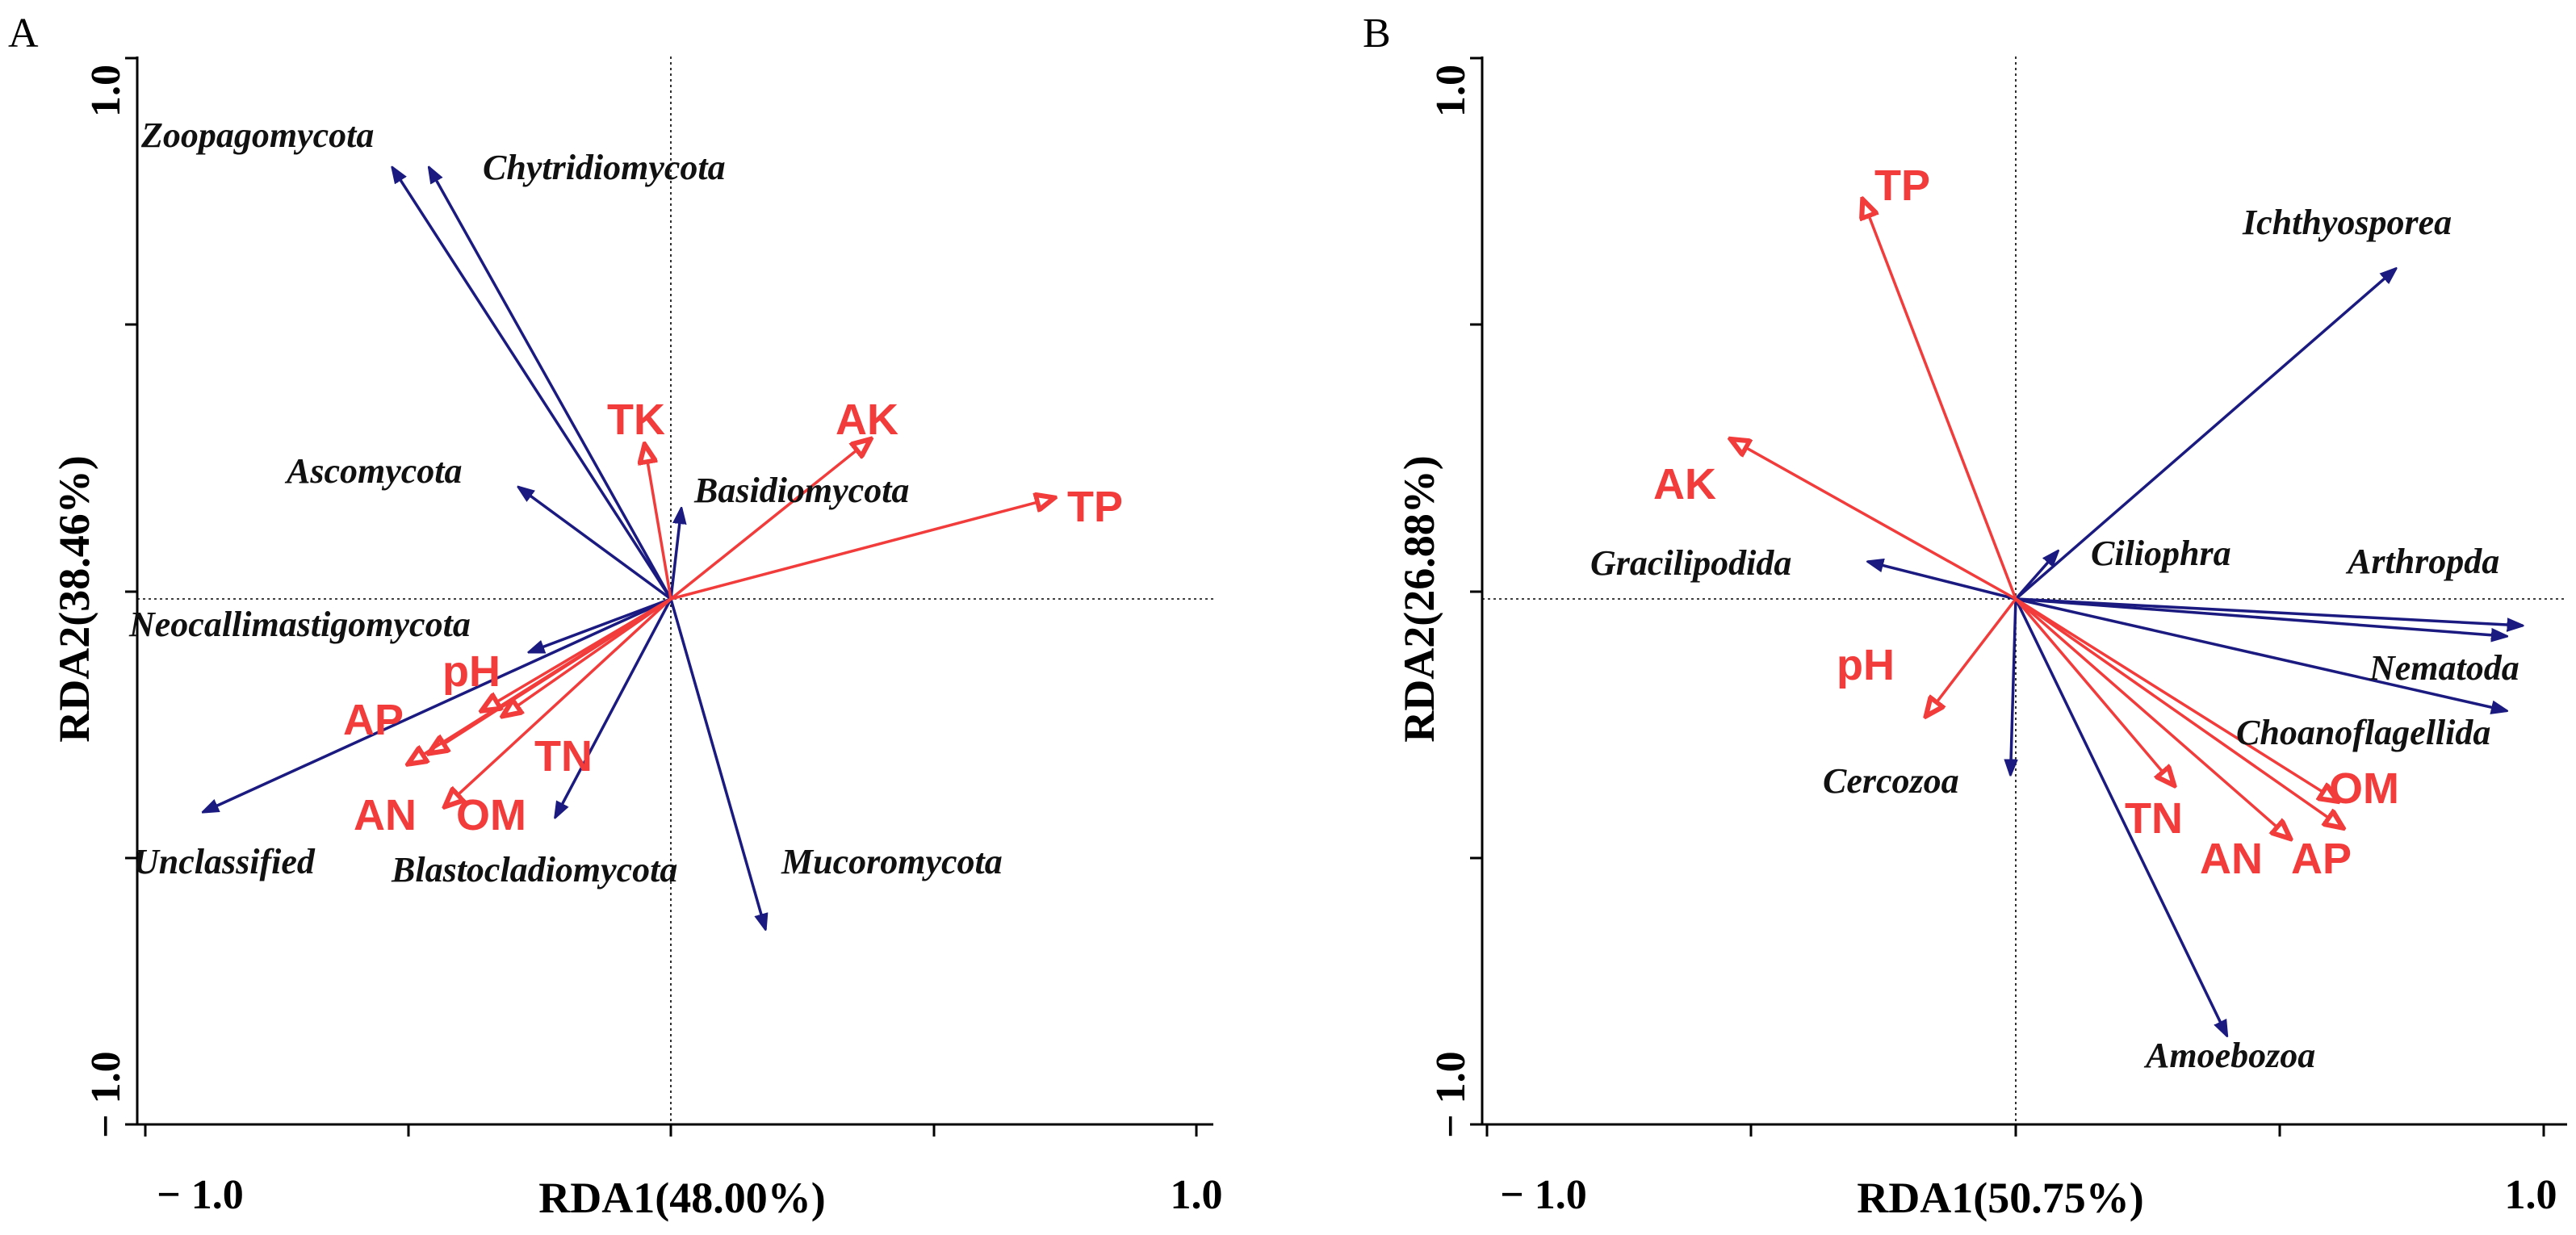 This screenshot has height=1235, width=2576. What do you see at coordinates (1971, 656) in the screenshot?
I see `env-arrow-ph` at bounding box center [1971, 656].